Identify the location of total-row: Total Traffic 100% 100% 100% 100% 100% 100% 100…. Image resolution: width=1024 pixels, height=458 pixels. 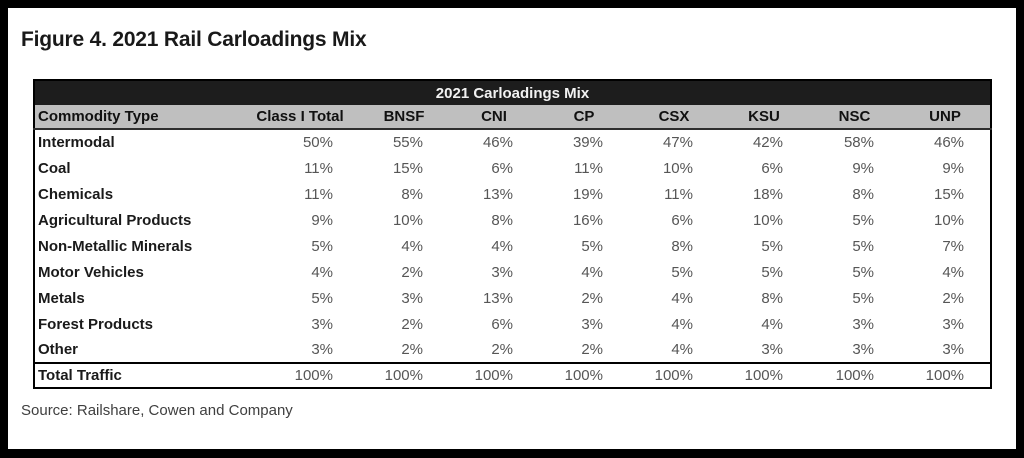
(513, 375).